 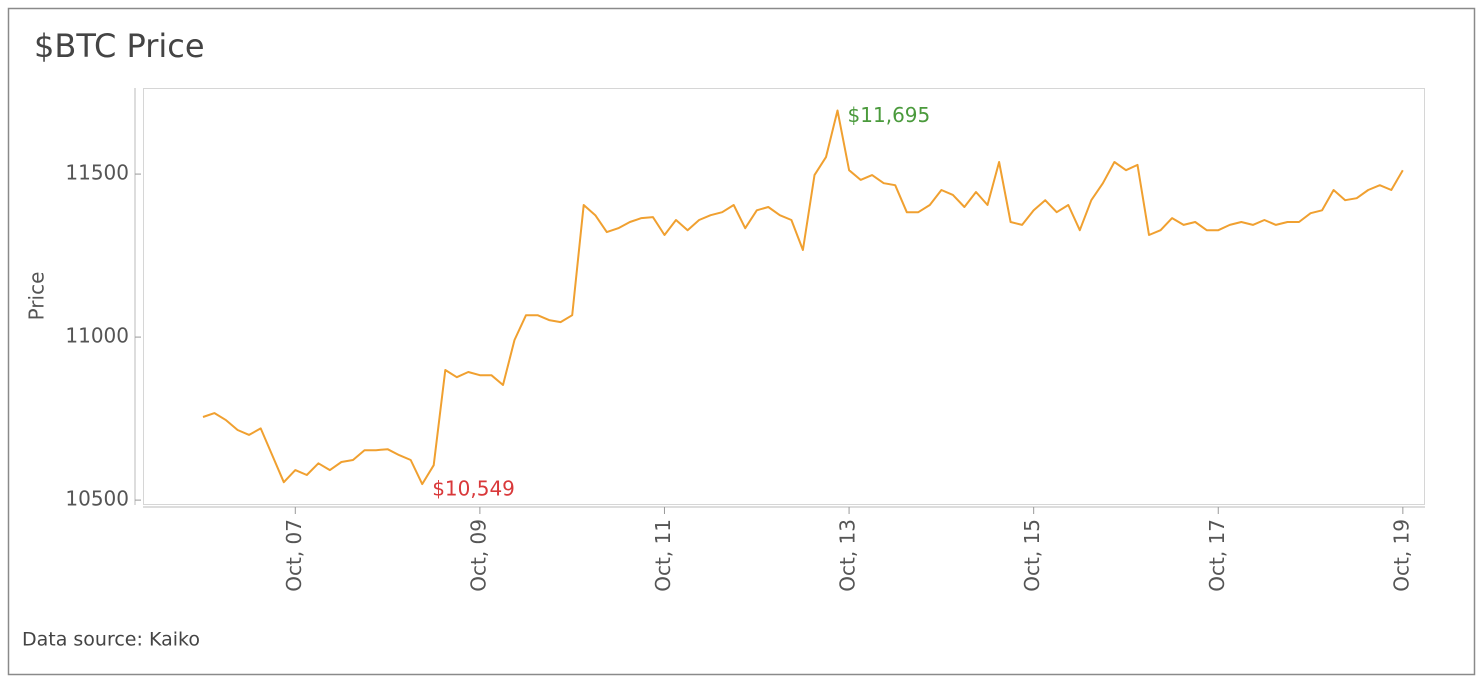 What do you see at coordinates (97, 499) in the screenshot?
I see `y-tick-label: 10500` at bounding box center [97, 499].